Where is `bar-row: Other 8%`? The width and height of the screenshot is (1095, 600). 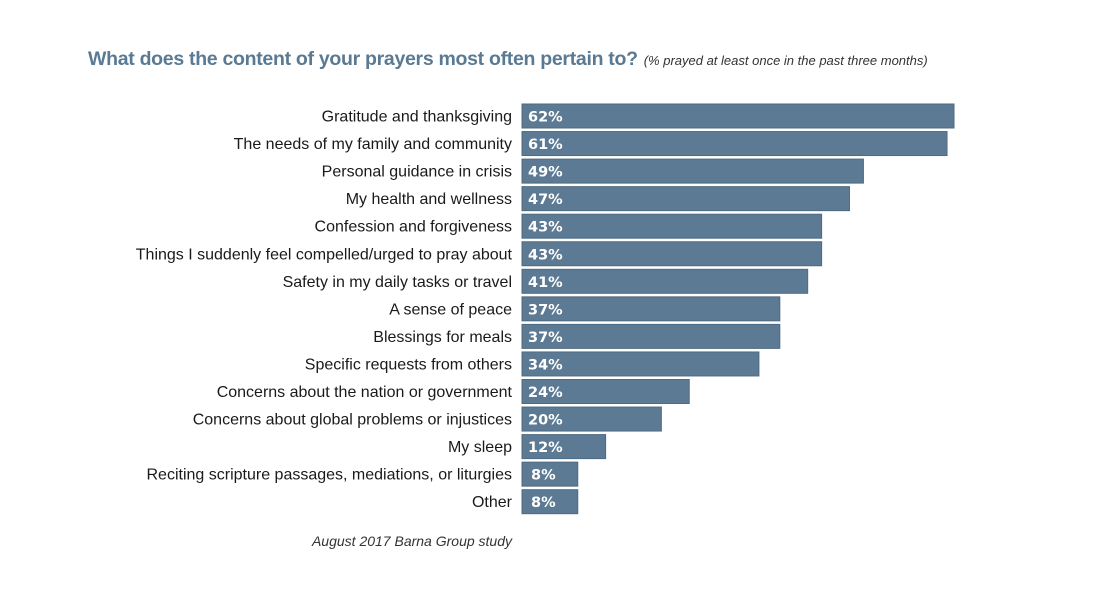 bar-row: Other 8% is located at coordinates (525, 502).